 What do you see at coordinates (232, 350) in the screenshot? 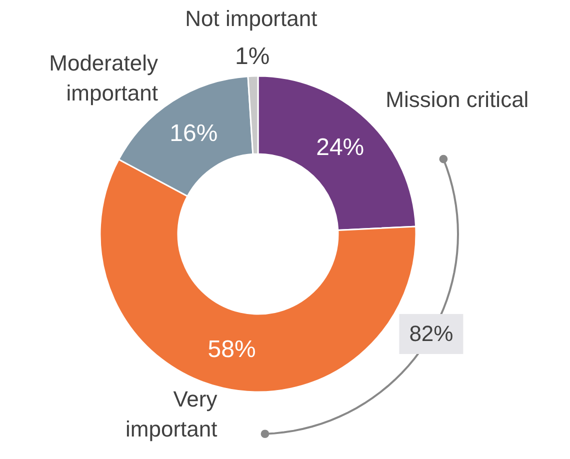
I see `data-label: 58%` at bounding box center [232, 350].